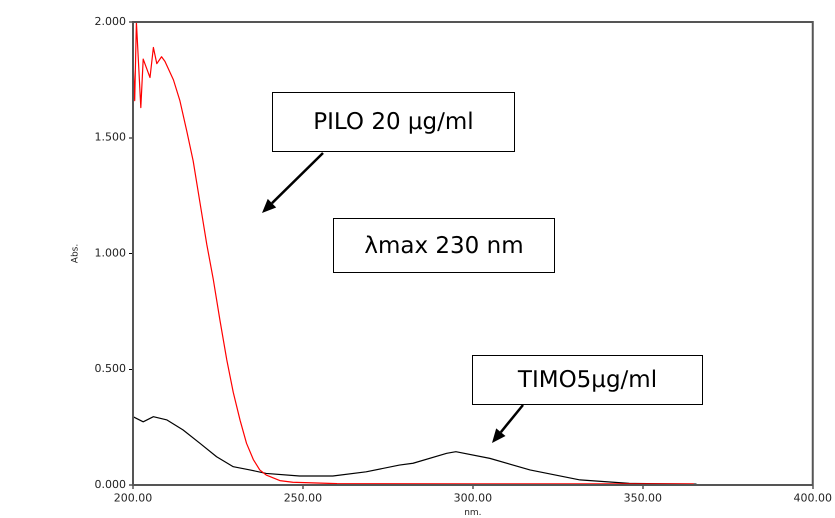  Describe the element at coordinates (75, 254) in the screenshot. I see `y-axis-title: Abs.` at that location.